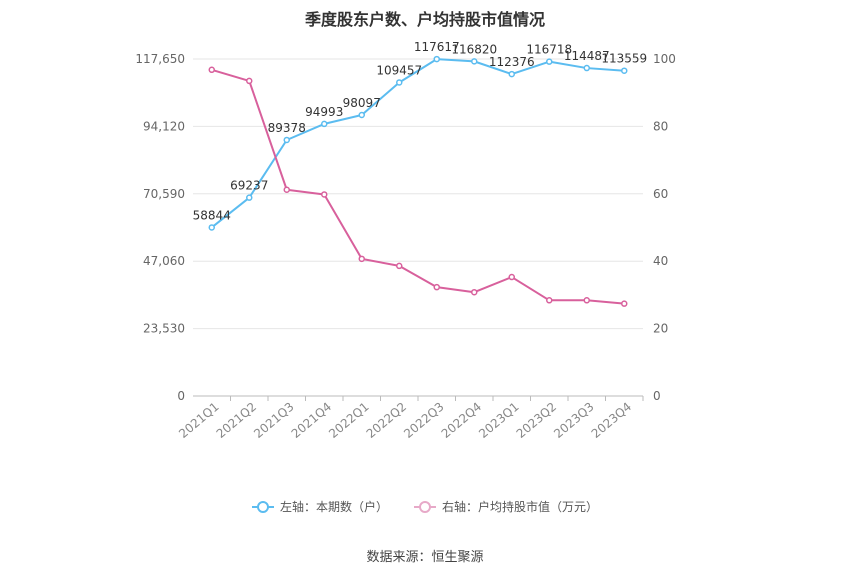 This screenshot has width=850, height=575. What do you see at coordinates (164, 194) in the screenshot?
I see `left-axis-tick-label: 70,590` at bounding box center [164, 194].